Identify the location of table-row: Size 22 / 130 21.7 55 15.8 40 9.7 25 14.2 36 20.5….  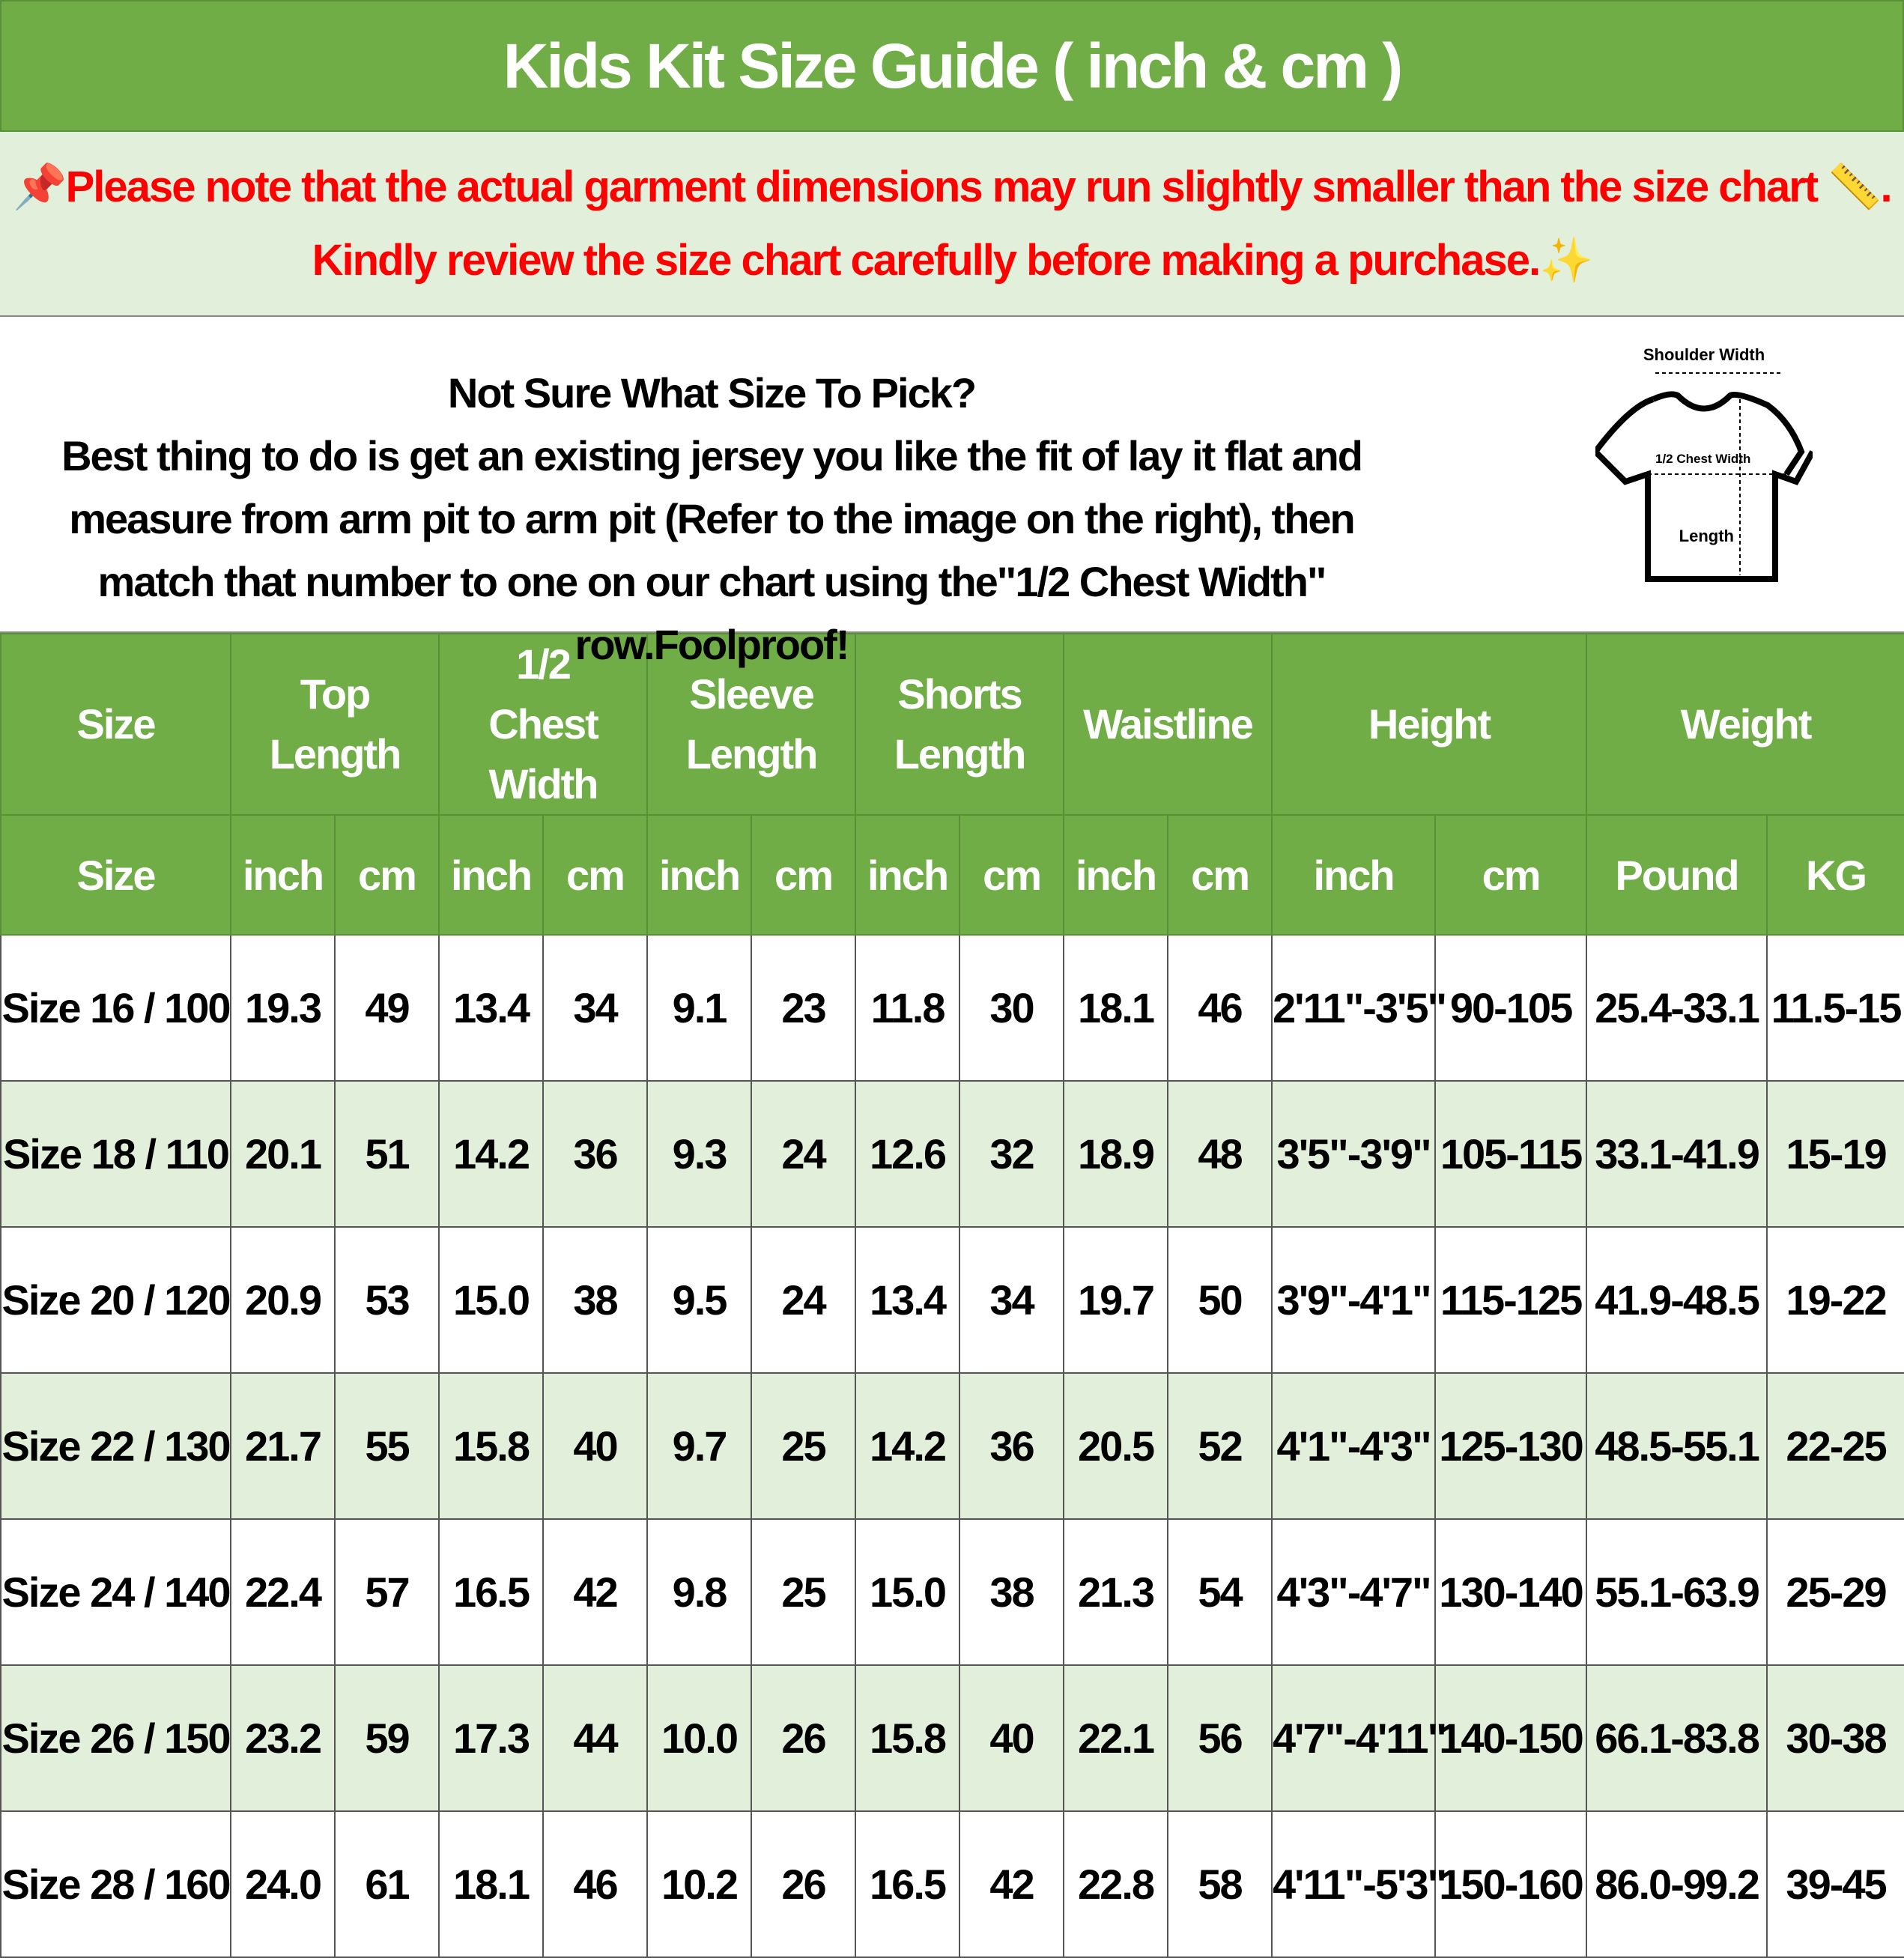
(952, 1446).